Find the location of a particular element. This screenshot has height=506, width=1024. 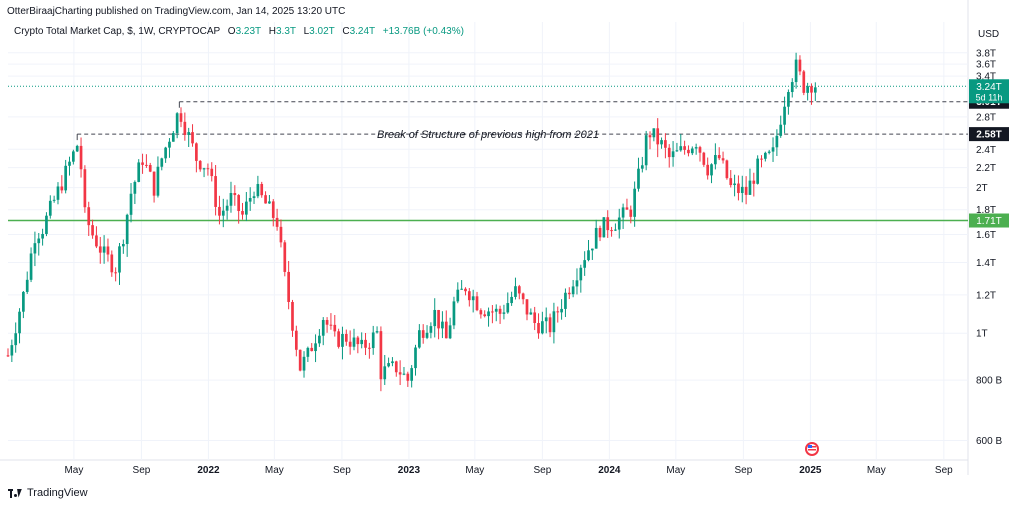

high-value: 3.3T is located at coordinates (285, 31).